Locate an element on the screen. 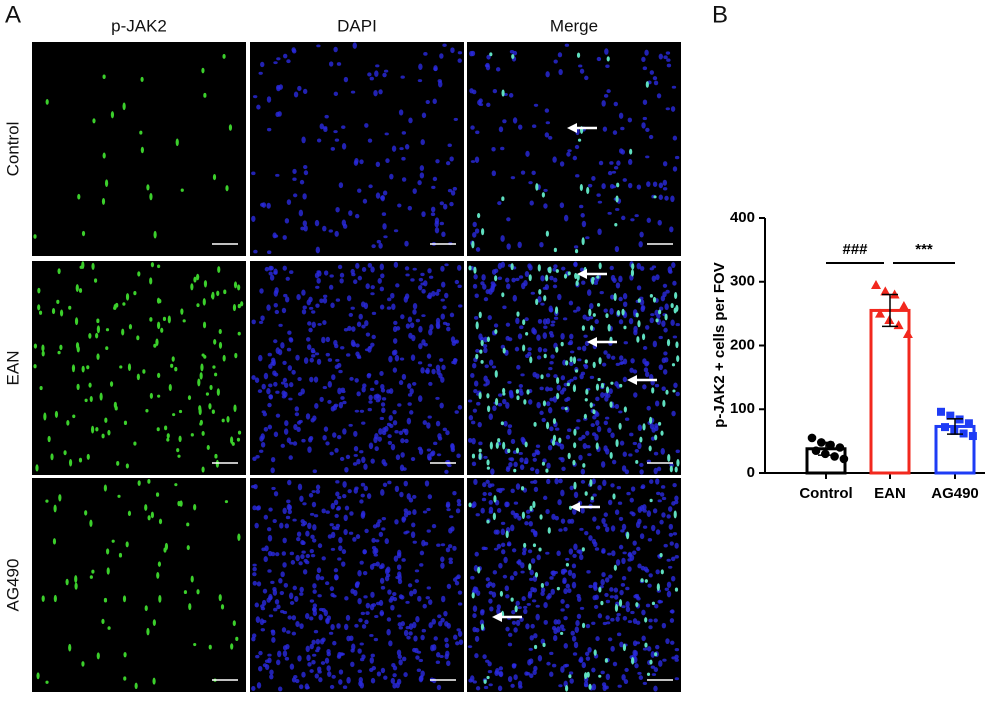  micrograph is located at coordinates (139, 585).